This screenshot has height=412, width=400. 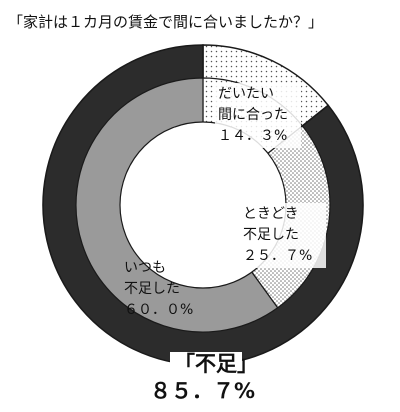 What do you see at coordinates (152, 289) in the screenshot?
I see `slice-label-3-line-2: 不足した` at bounding box center [152, 289].